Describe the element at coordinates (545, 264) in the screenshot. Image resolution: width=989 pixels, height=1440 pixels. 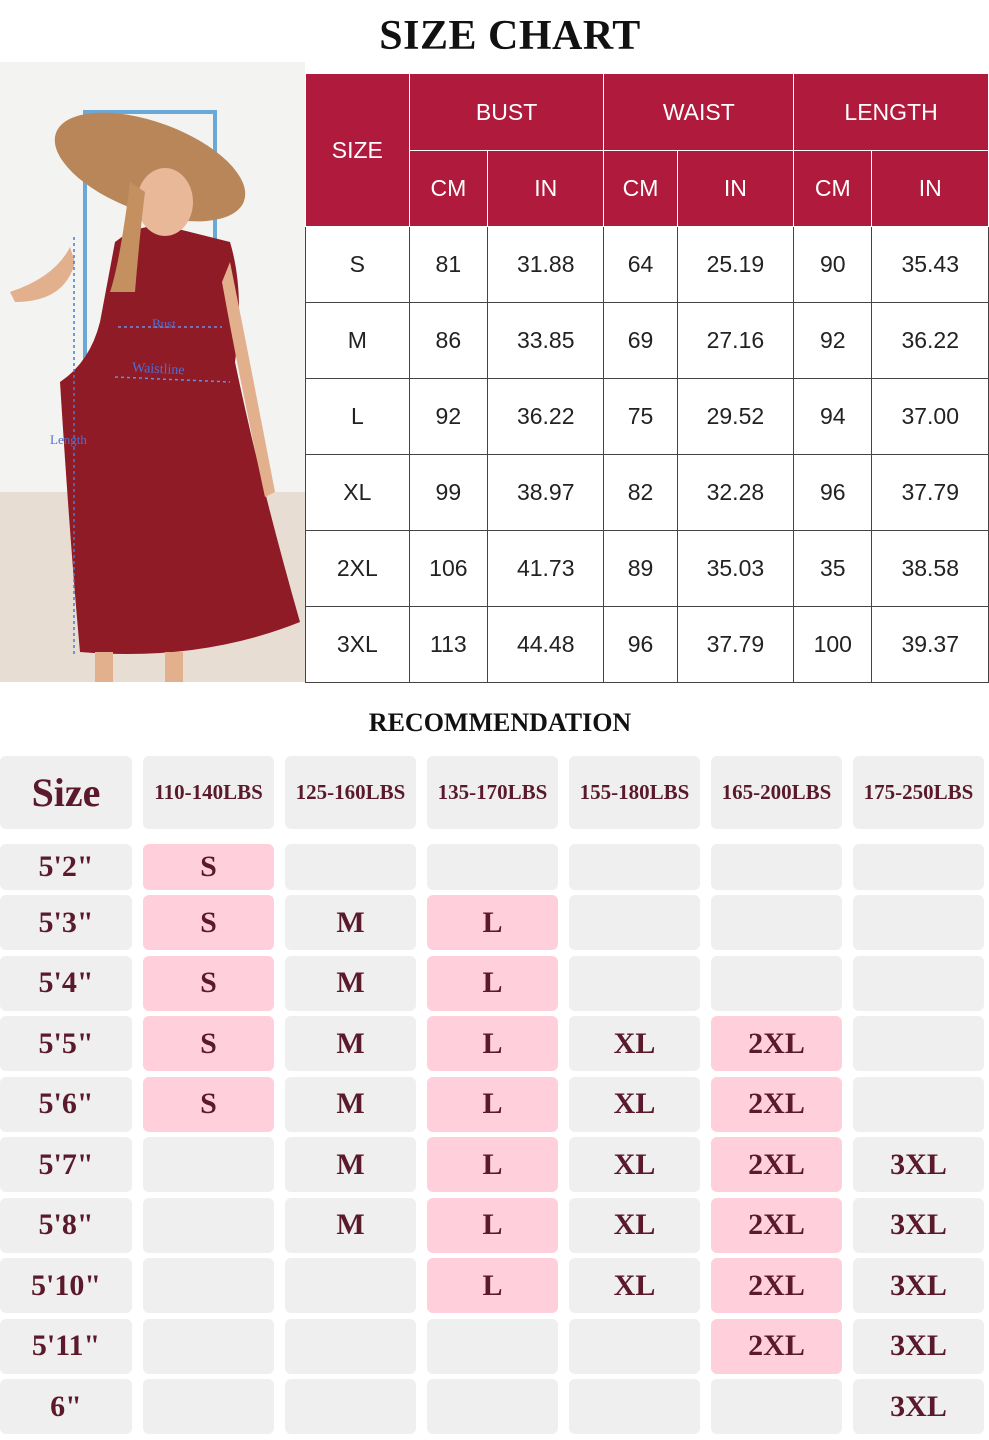
I see `measurement-cell: 31.88` at that location.